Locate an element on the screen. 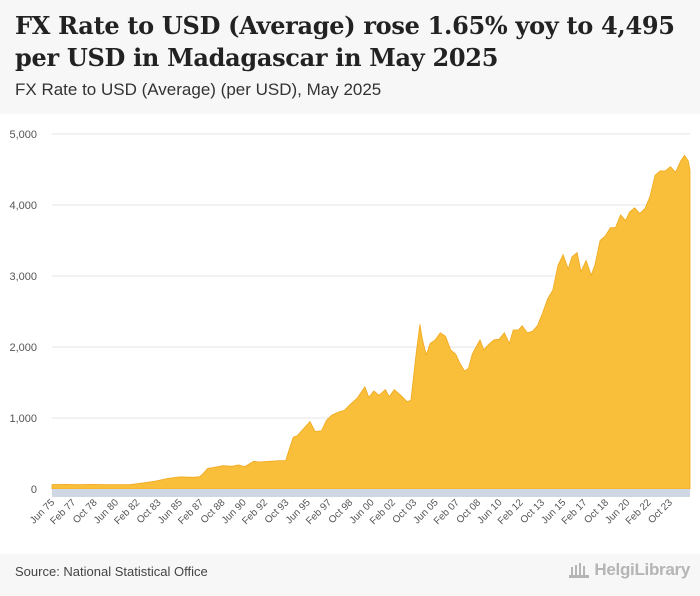 This screenshot has width=700, height=596. y-tick-label: 4,000 is located at coordinates (23, 206).